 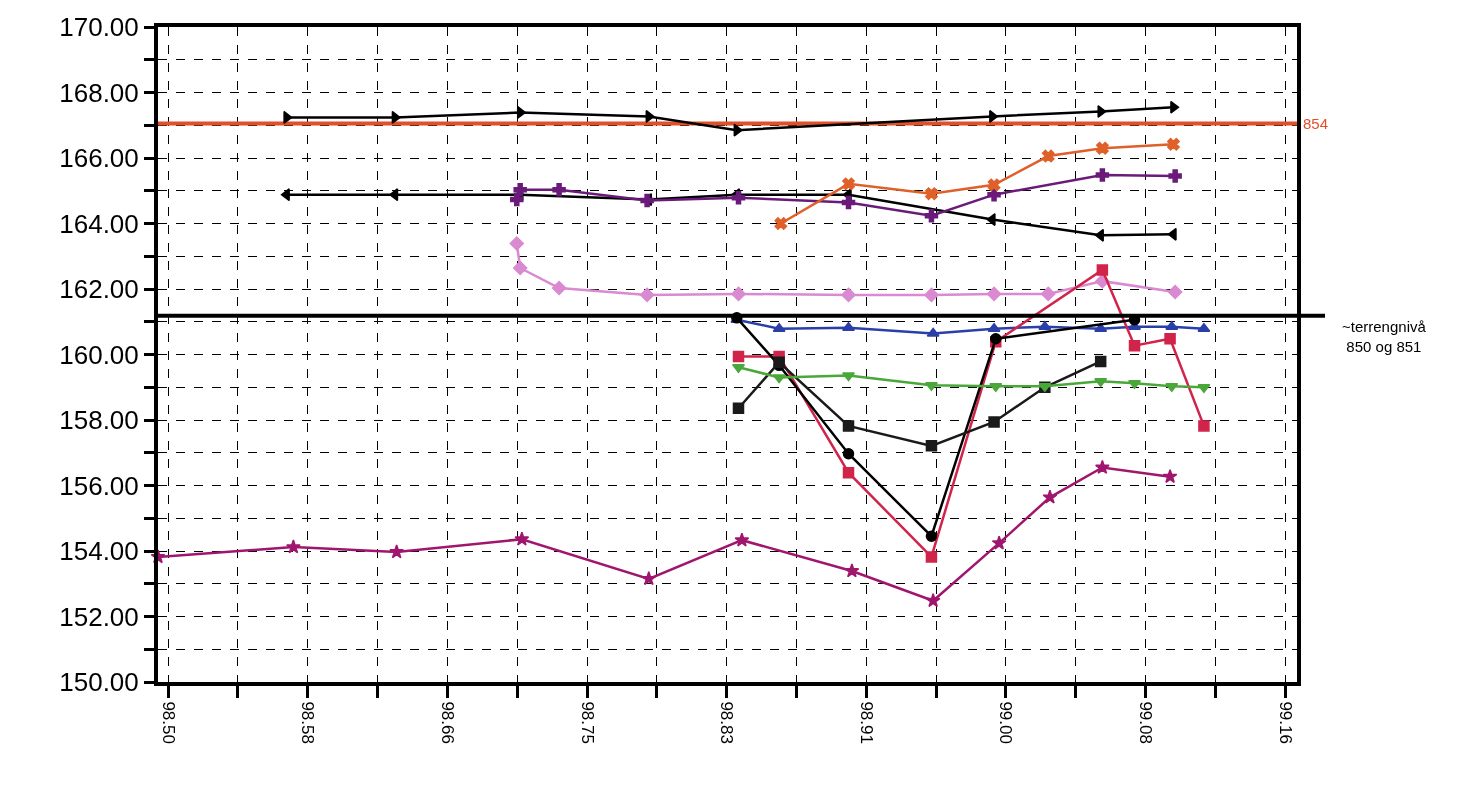 I want to click on y-tick-label: 150.00, so click(x=99, y=682).